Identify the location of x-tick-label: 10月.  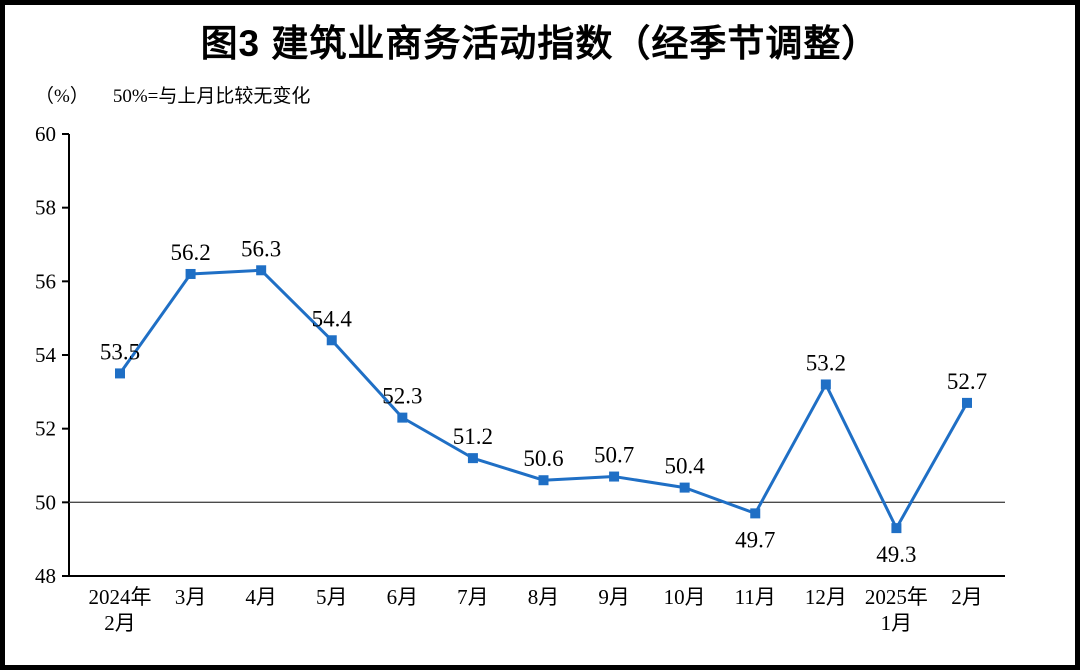
(685, 597).